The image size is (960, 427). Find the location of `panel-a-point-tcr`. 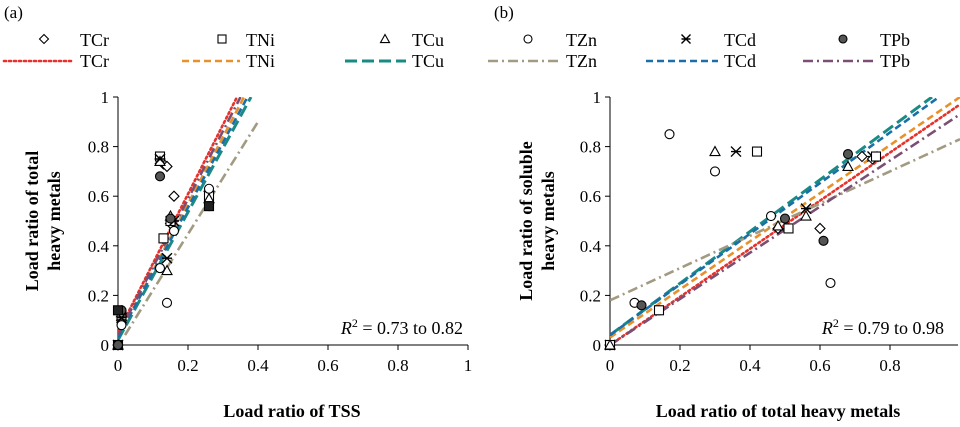

panel-a-point-tcr is located at coordinates (174, 196).